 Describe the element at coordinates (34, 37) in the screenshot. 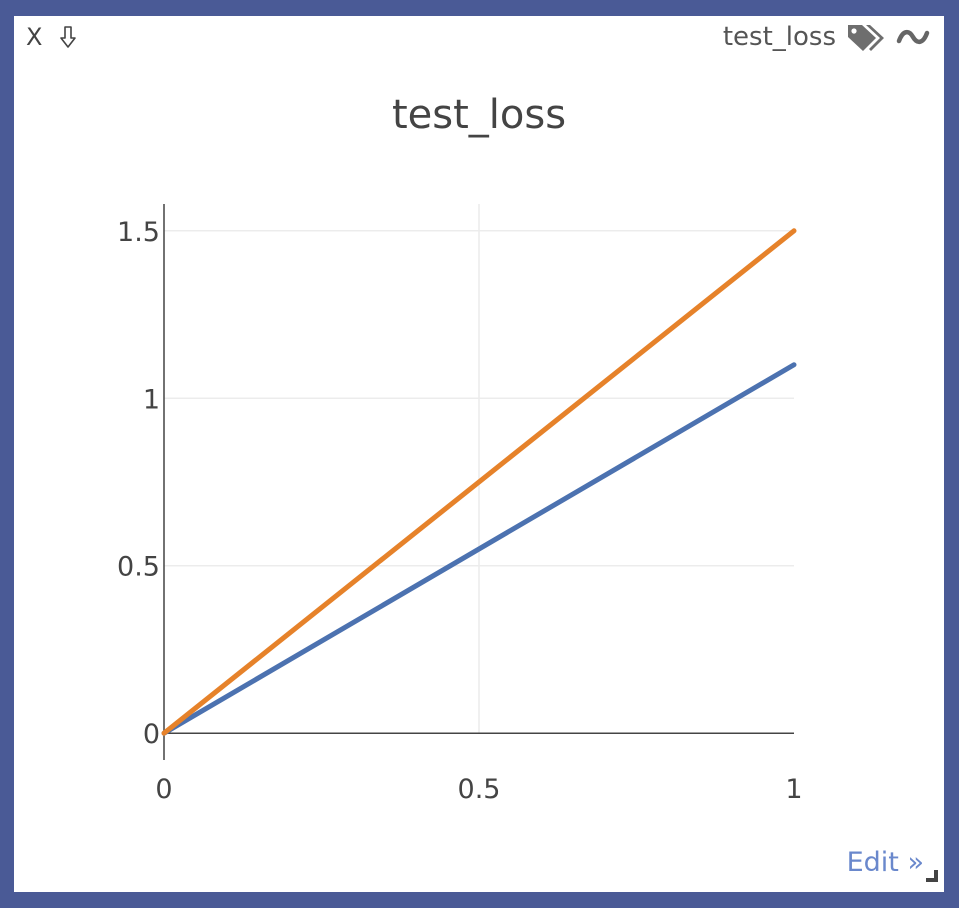

I see `close-button: X` at that location.